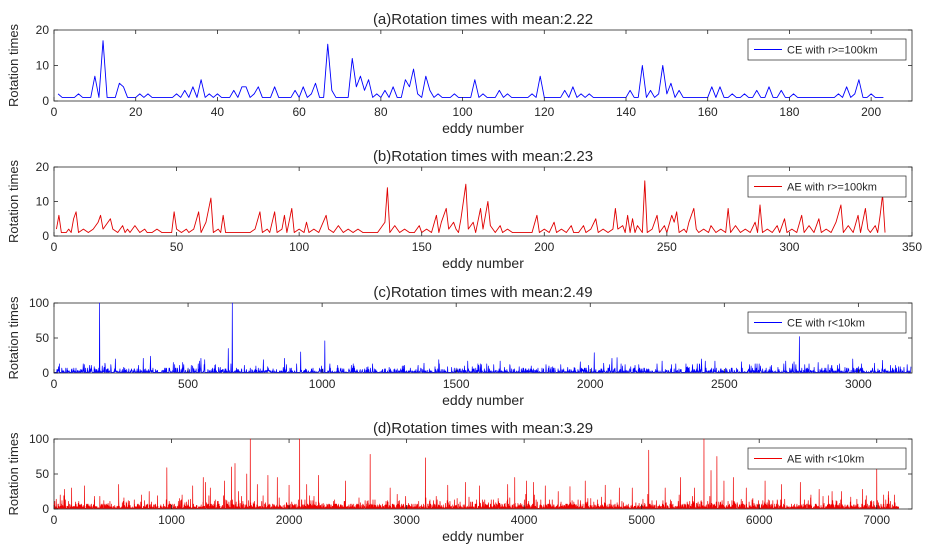 The image size is (926, 551). Describe the element at coordinates (876, 520) in the screenshot. I see `x-tick-label: 7000` at that location.